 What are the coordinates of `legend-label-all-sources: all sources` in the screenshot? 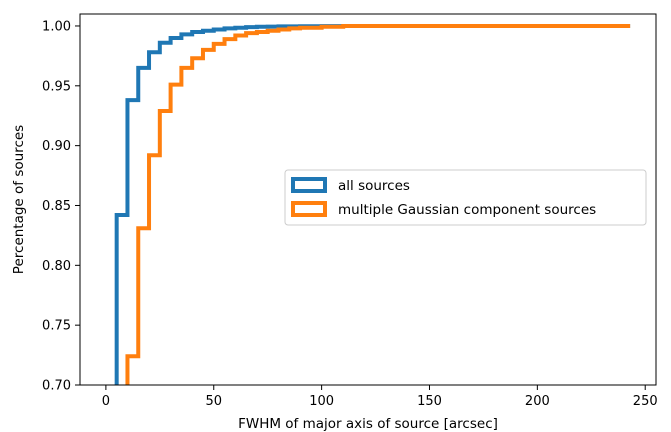 It's located at (374, 186).